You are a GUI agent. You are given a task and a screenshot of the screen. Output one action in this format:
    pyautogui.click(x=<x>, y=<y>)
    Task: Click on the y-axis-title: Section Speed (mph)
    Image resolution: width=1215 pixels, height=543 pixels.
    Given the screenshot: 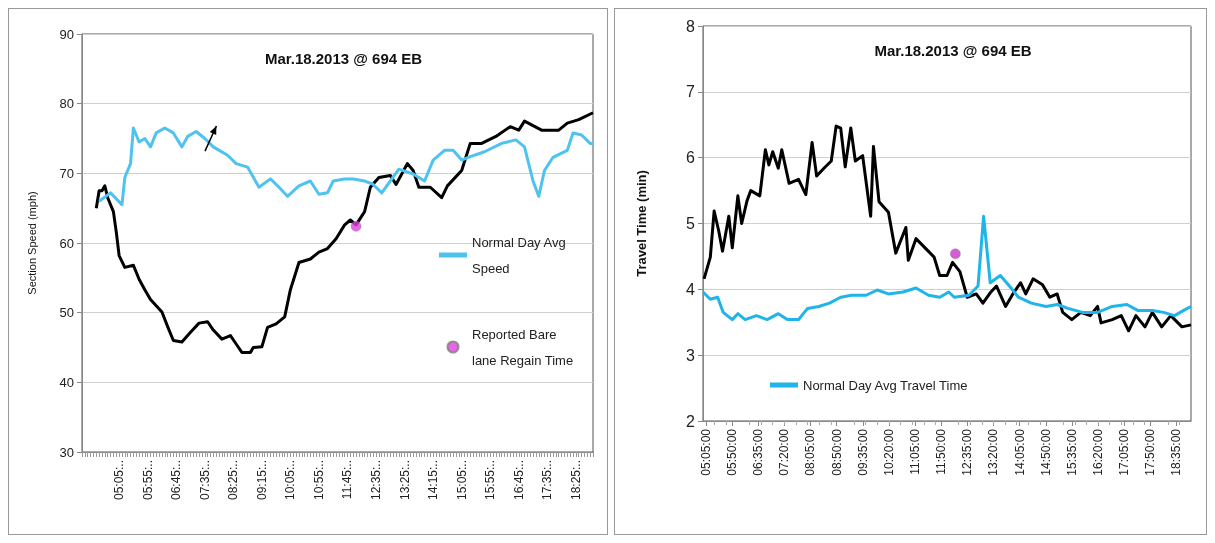 What is the action you would take?
    pyautogui.click(x=31, y=243)
    